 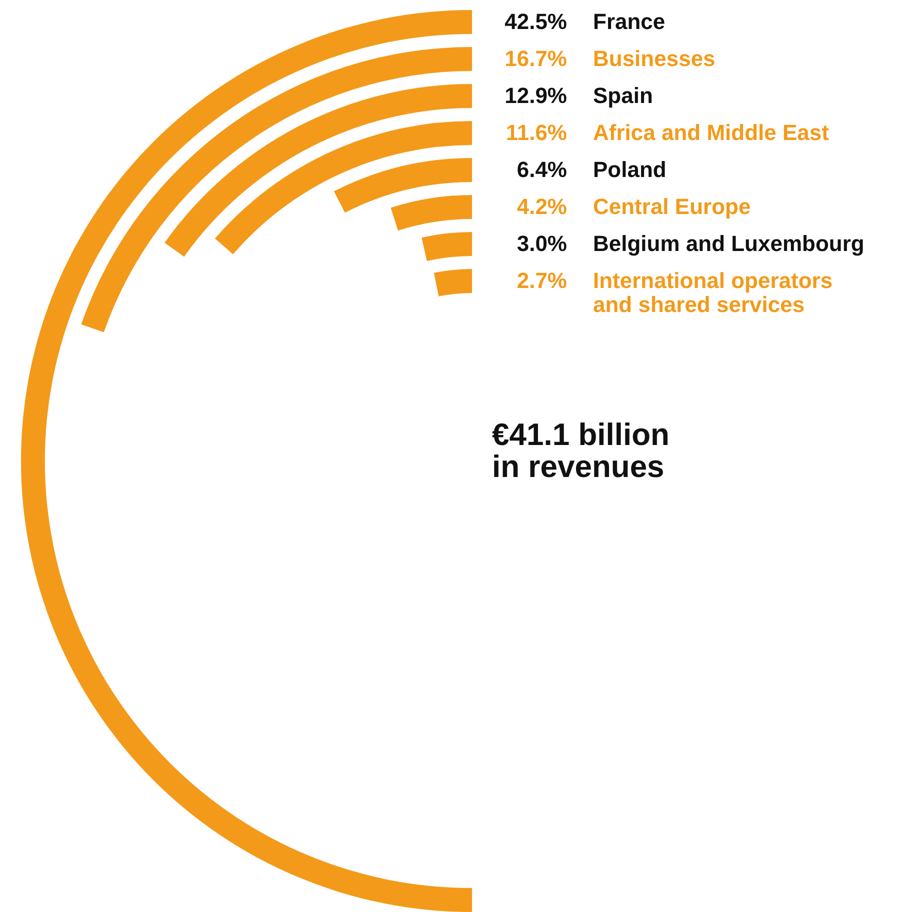 What do you see at coordinates (541, 243) in the screenshot?
I see `data-label: 3.0%` at bounding box center [541, 243].